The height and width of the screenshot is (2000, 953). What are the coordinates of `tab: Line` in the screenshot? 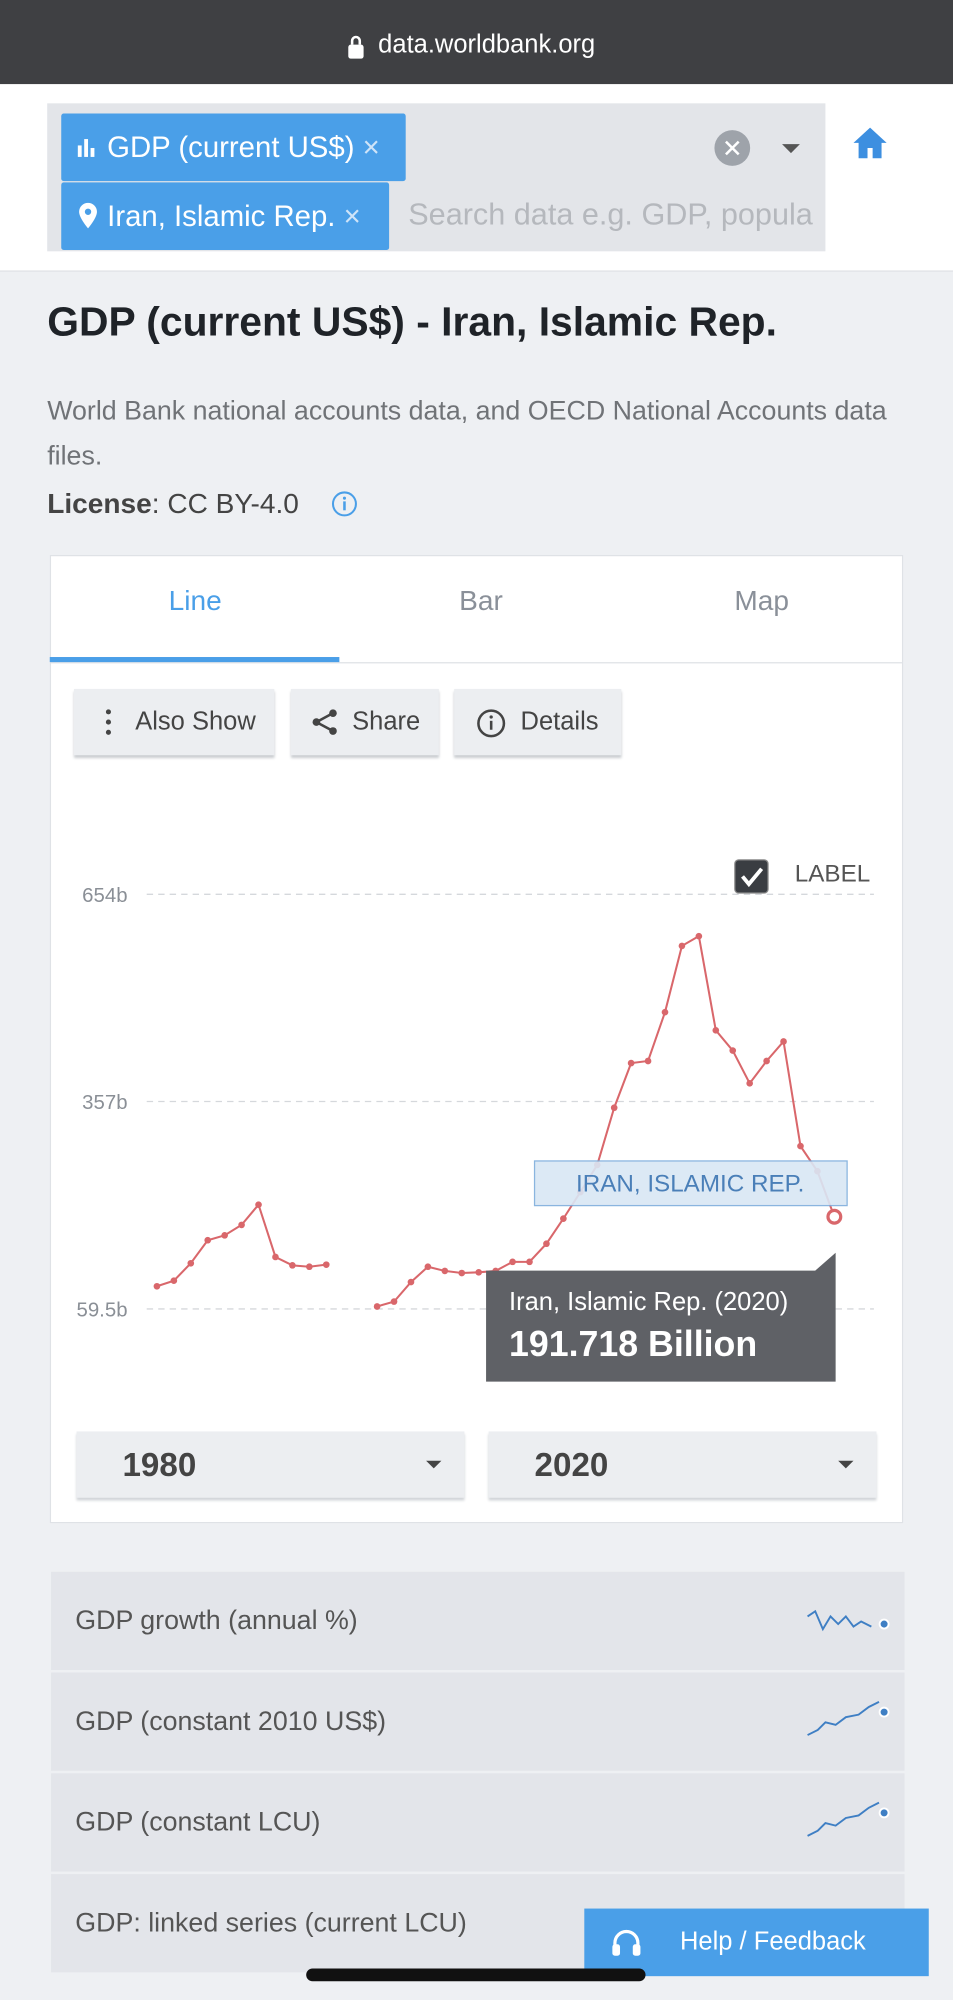 It's located at (195, 600).